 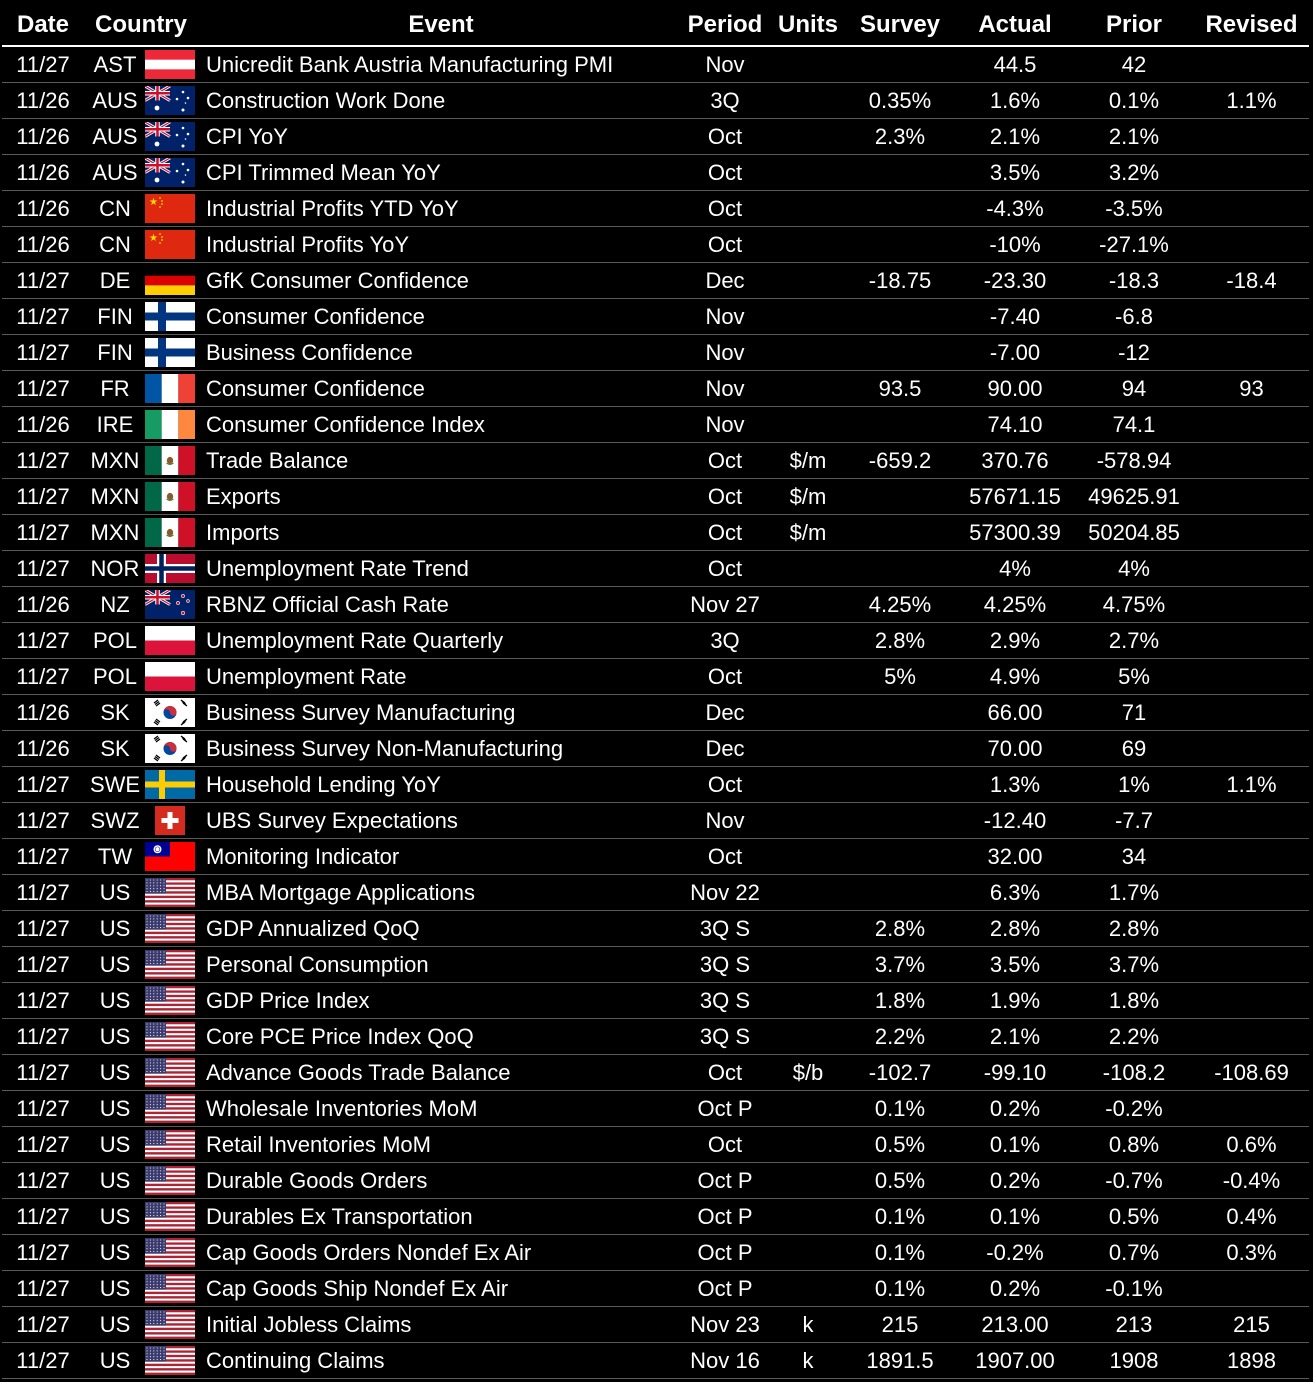 I want to click on header-event: Event, so click(x=441, y=24).